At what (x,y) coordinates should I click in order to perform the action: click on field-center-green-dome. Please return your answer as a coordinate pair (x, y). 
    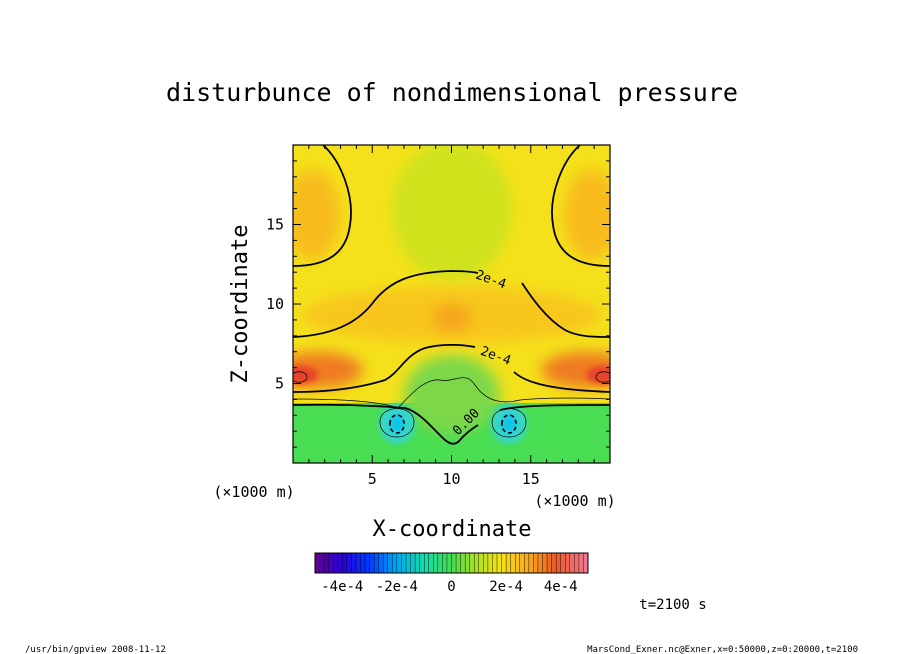
    Looking at the image, I should click on (452, 395).